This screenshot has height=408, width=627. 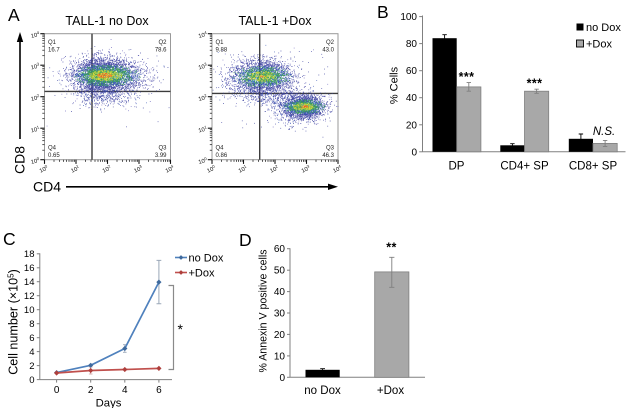 What do you see at coordinates (107, 21) in the screenshot?
I see `svg-text: TALL-1 no Dox` at bounding box center [107, 21].